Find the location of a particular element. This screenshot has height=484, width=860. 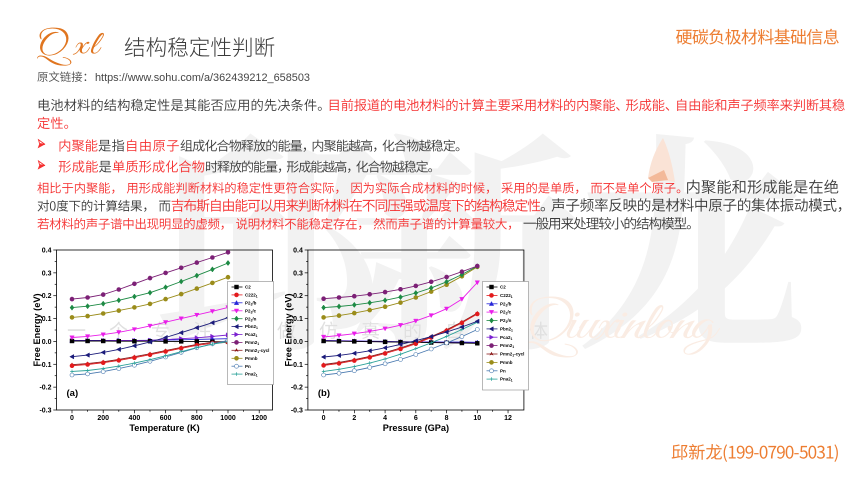

svg-text: 12 is located at coordinates (508, 418).